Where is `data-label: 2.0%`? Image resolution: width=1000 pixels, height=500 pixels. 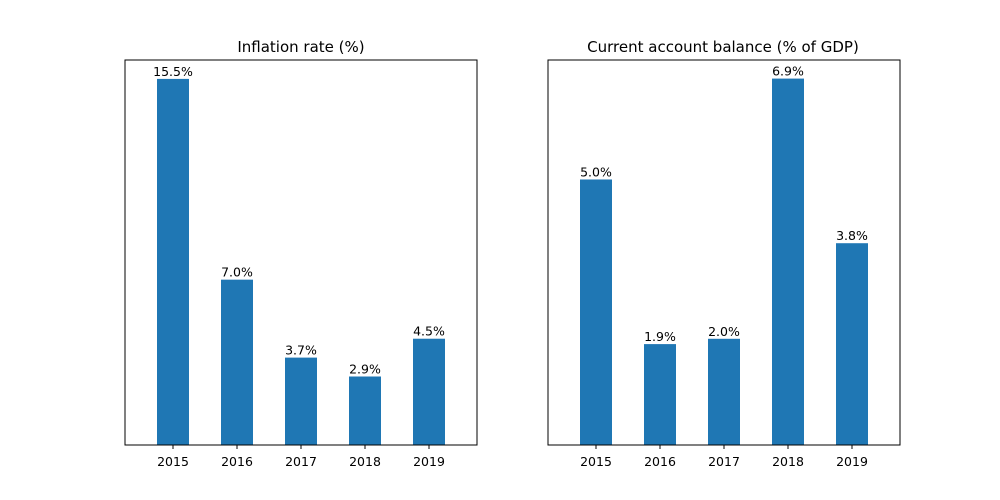
data-label: 2.0% is located at coordinates (724, 331).